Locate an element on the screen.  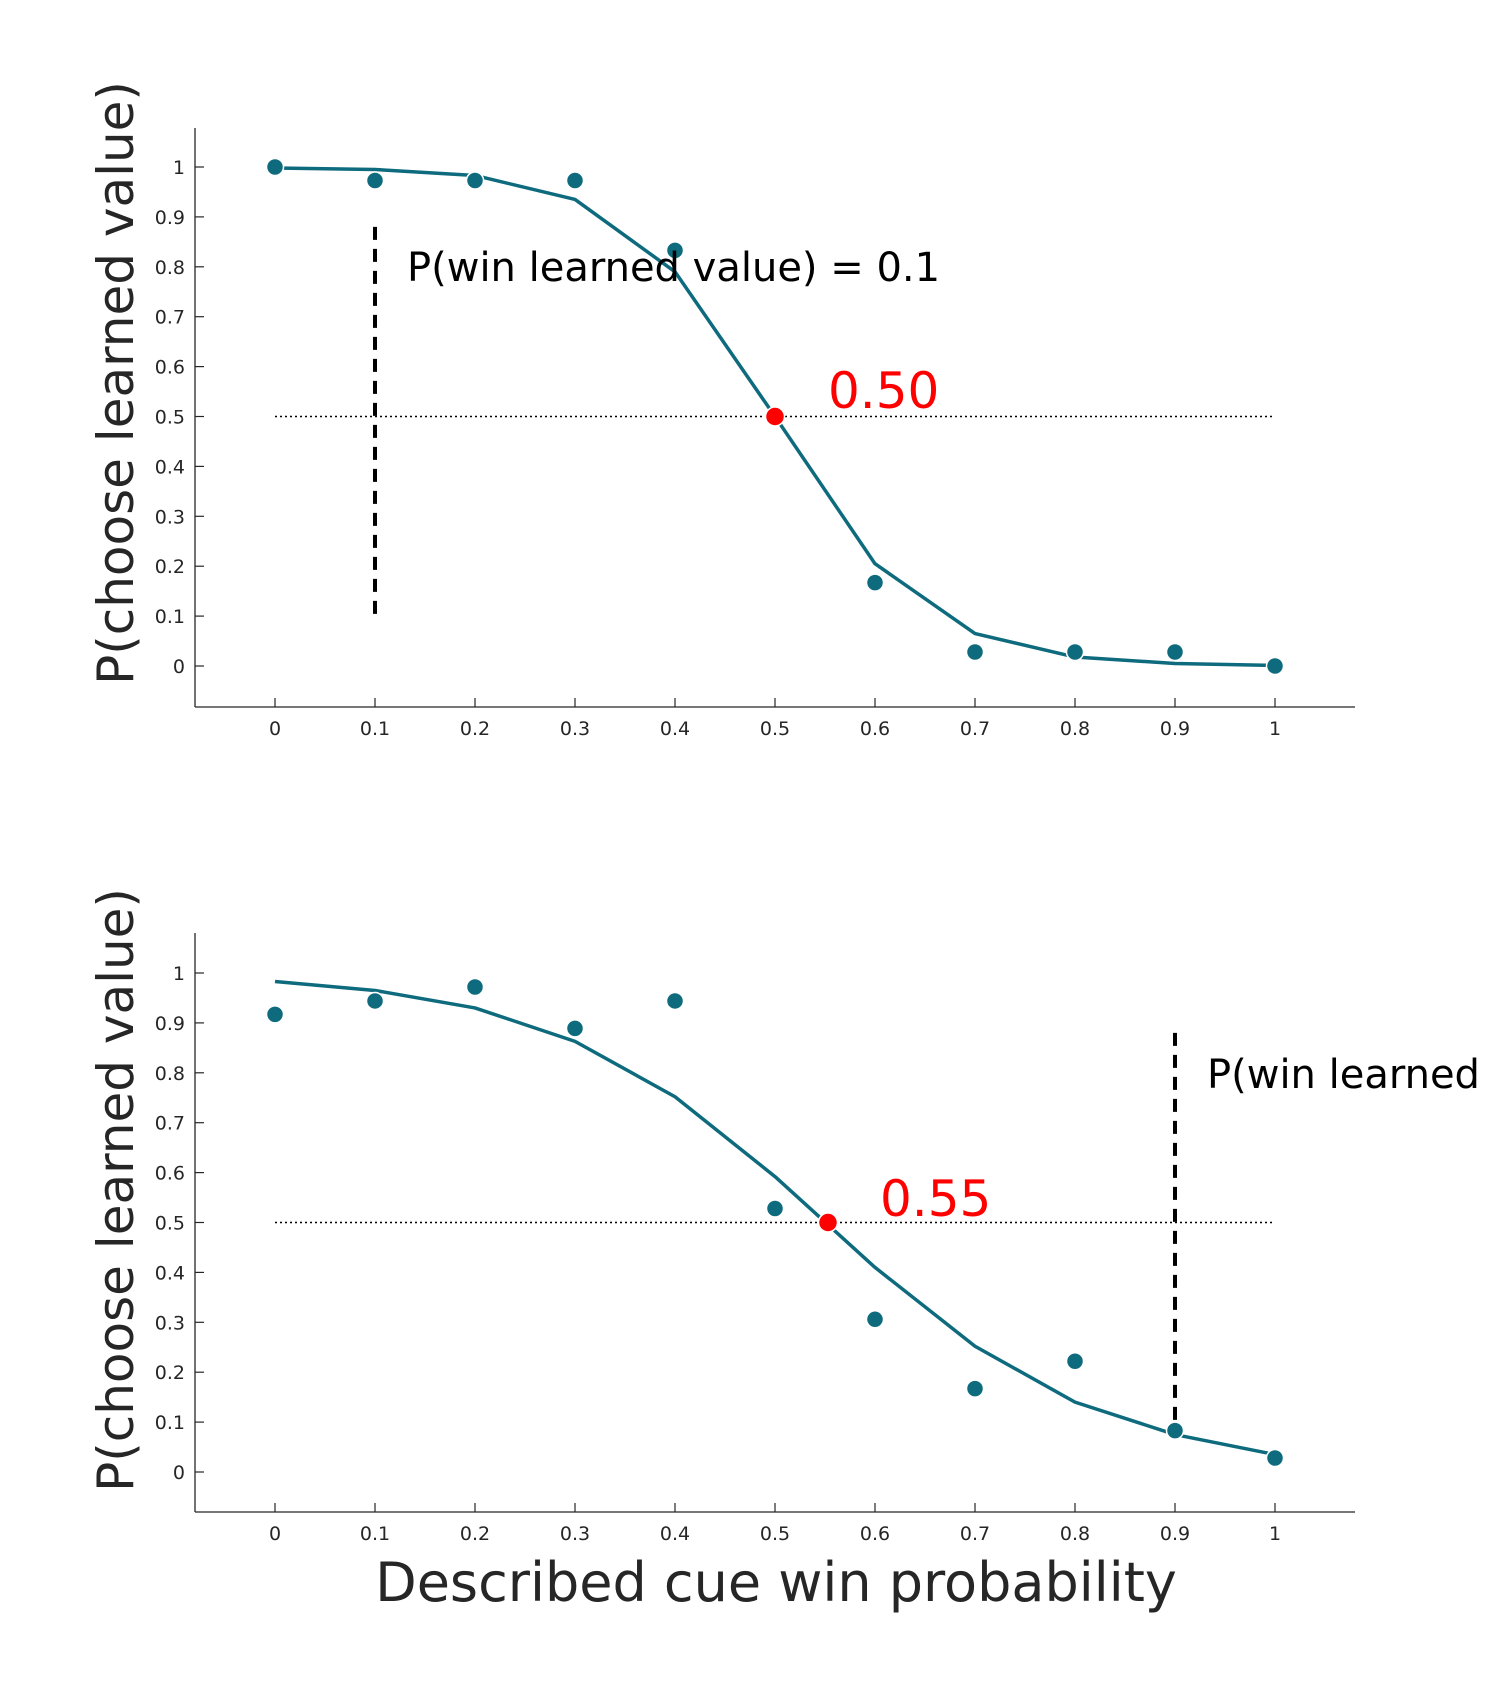
learned-value-annotation: P(win learned is located at coordinates (1343, 1075).